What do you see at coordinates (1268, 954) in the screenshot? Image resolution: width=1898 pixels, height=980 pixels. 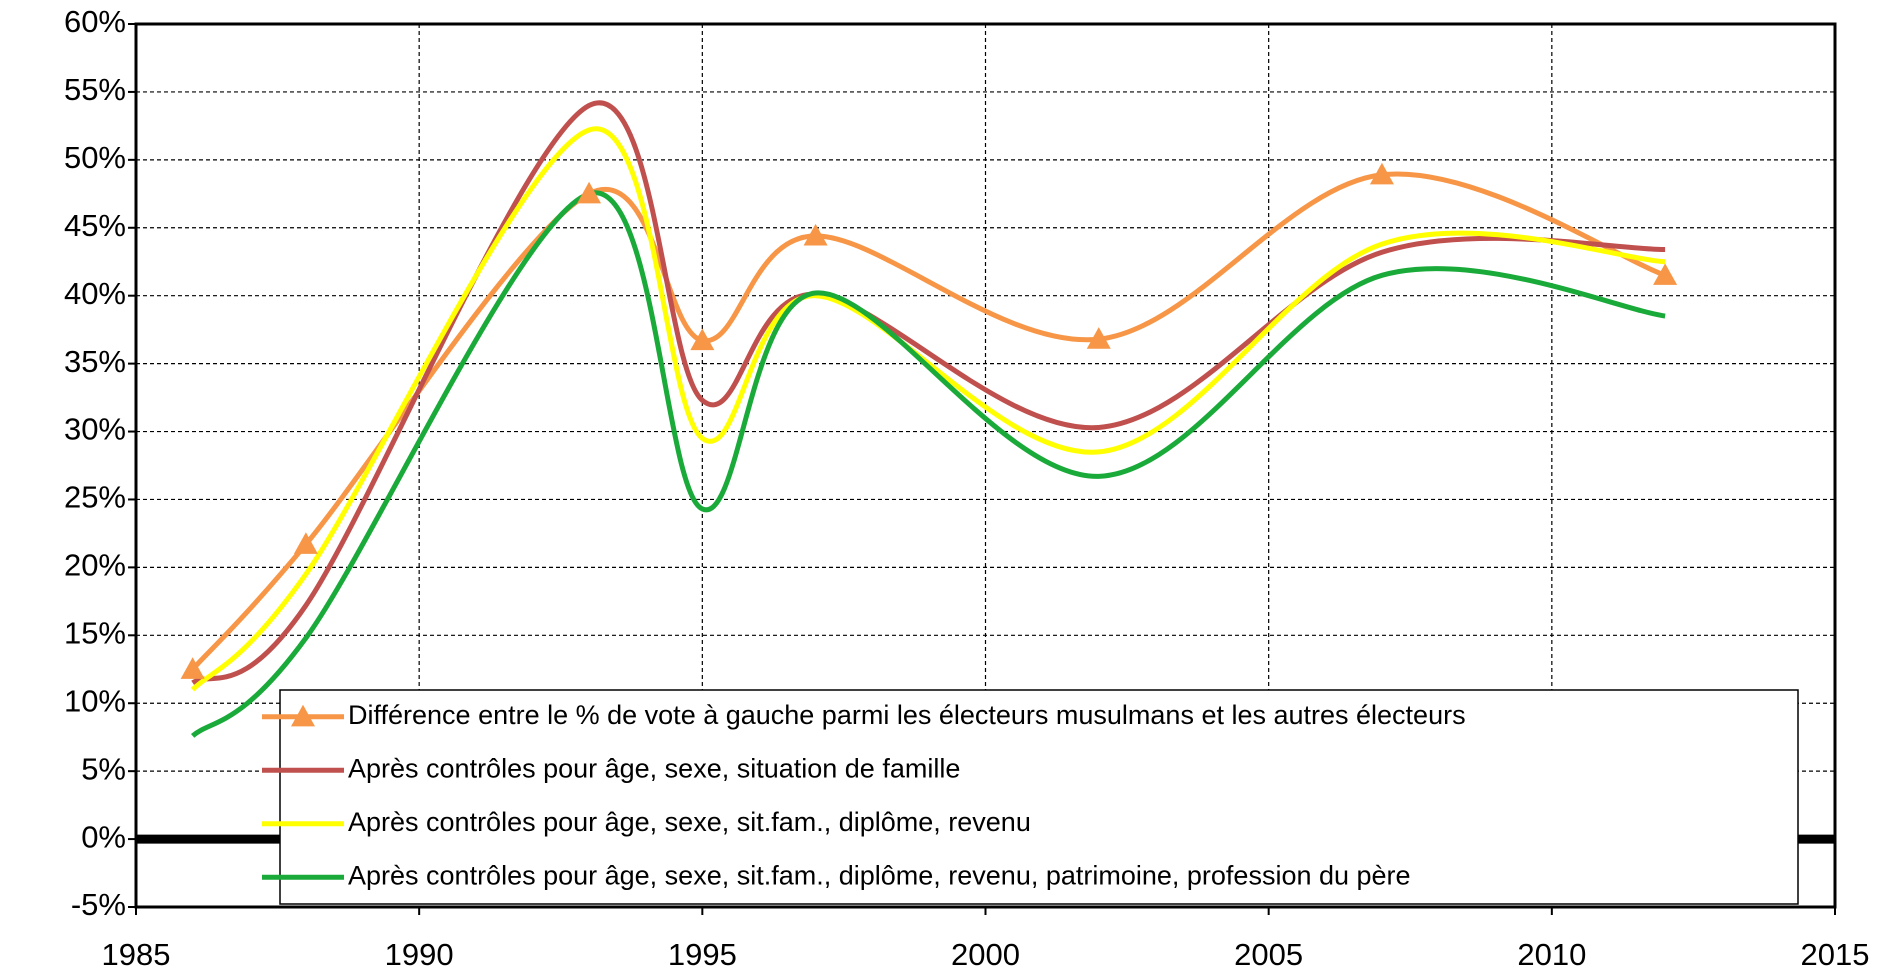 I see `x-tick-label: 2005` at bounding box center [1268, 954].